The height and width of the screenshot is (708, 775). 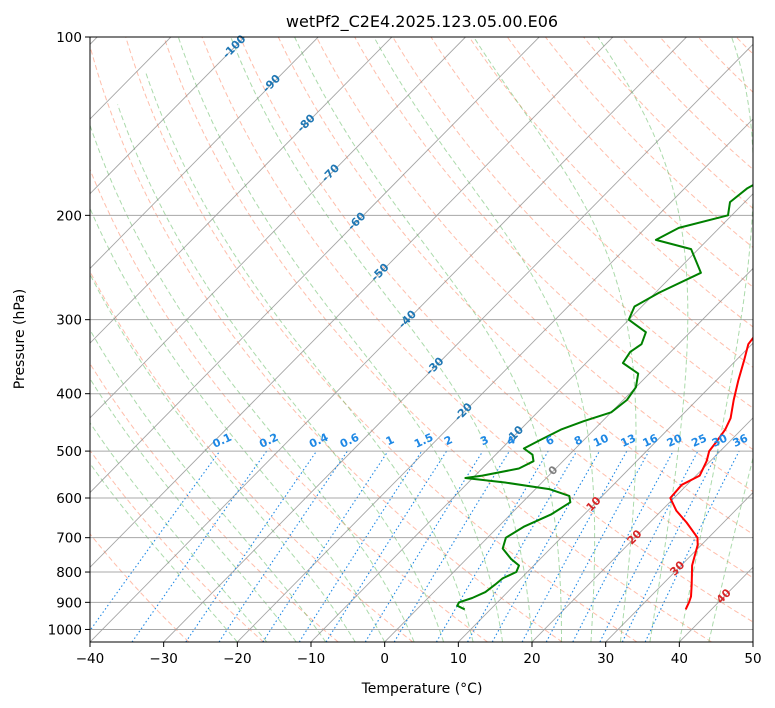 What do you see at coordinates (65, 630) in the screenshot?
I see `y-tick-label: 1000` at bounding box center [65, 630].